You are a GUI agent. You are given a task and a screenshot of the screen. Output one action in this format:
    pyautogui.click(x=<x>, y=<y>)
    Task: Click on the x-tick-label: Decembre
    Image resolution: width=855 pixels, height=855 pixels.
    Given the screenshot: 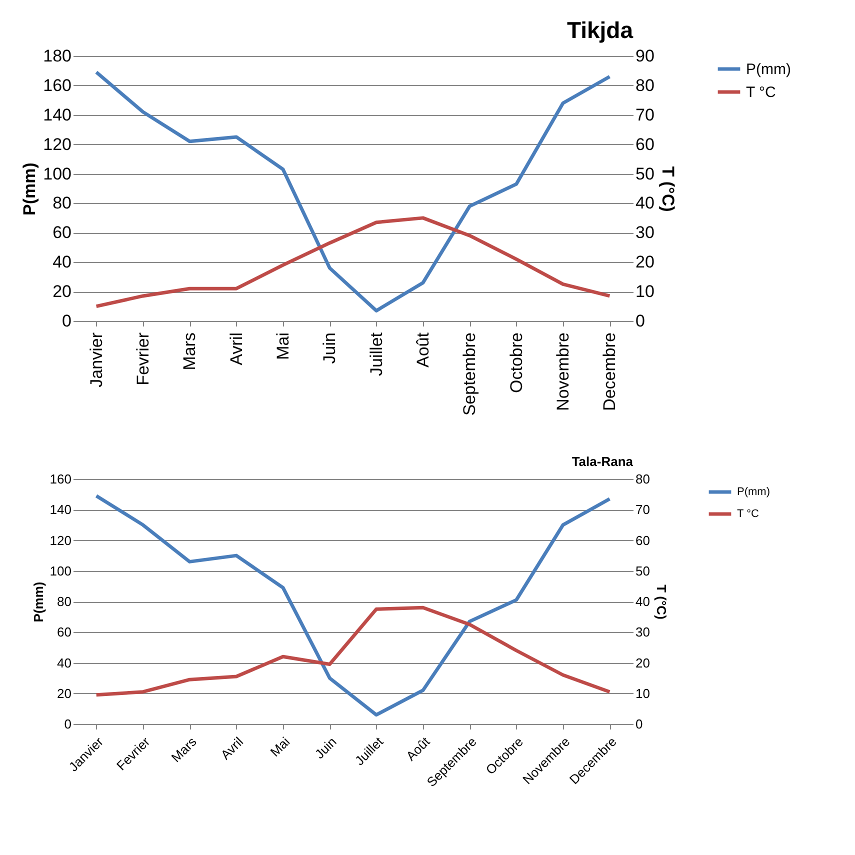 What is the action you would take?
    pyautogui.click(x=610, y=371)
    